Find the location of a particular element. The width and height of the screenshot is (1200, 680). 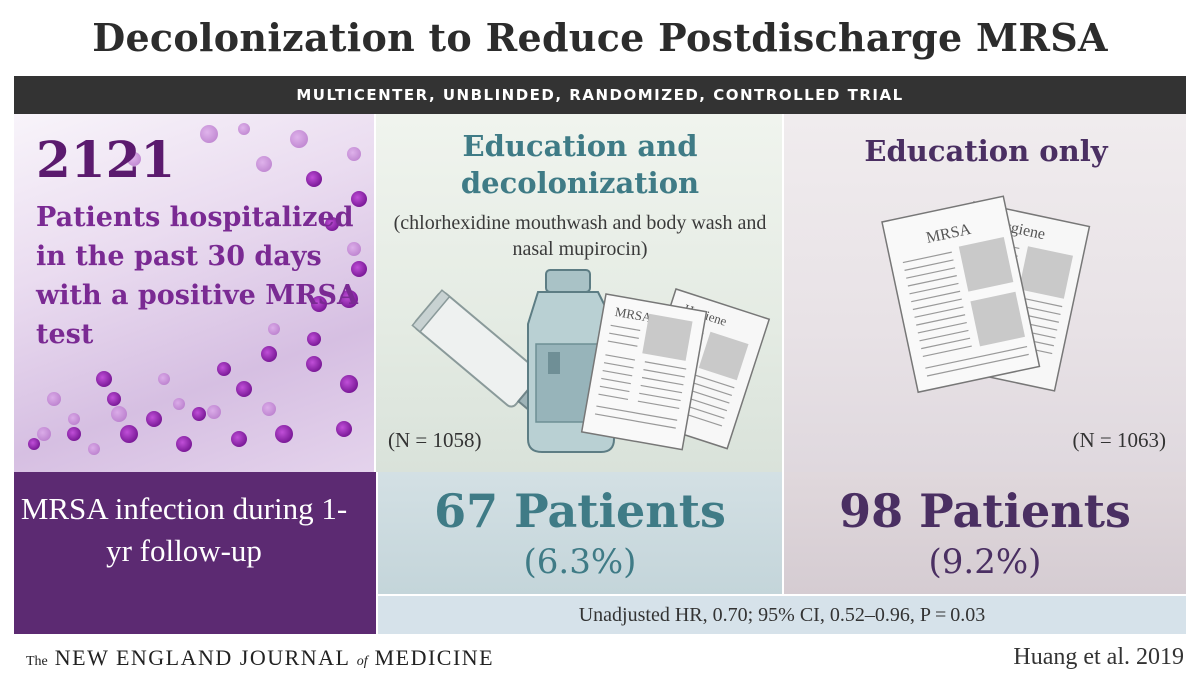

control-result-panel: 98 Patients (9.2%) is located at coordinates (985, 533).